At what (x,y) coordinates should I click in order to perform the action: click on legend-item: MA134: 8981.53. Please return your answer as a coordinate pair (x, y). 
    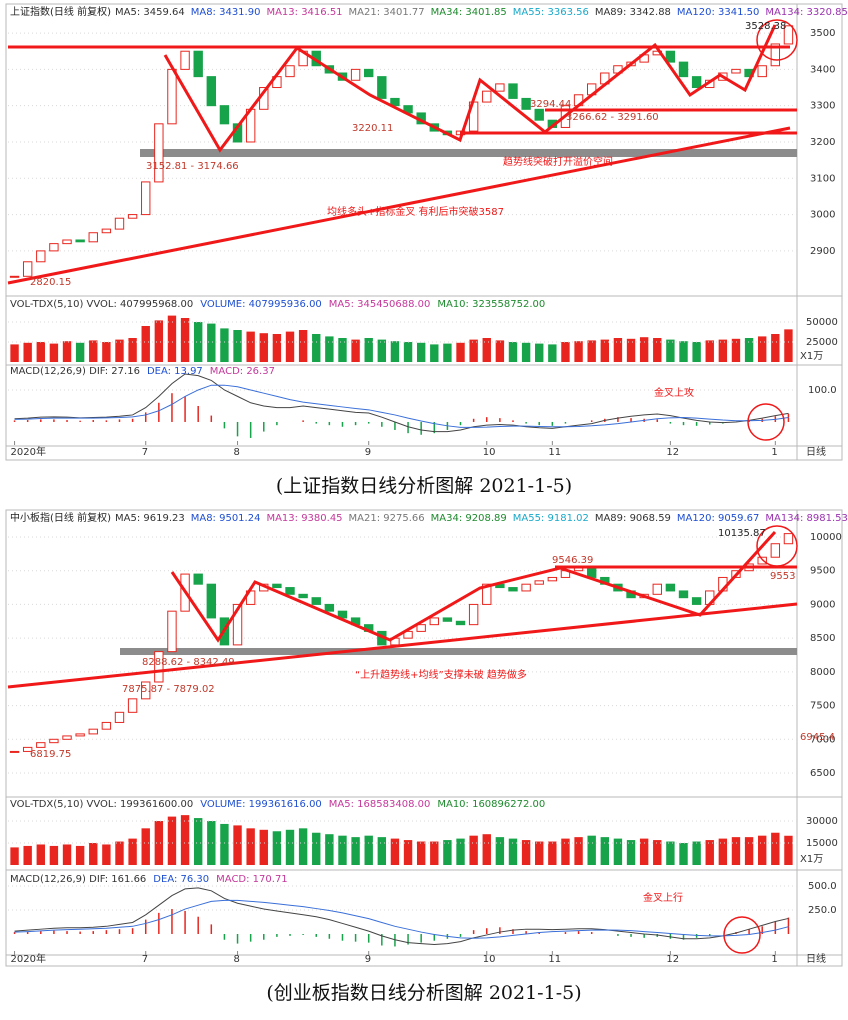
    Looking at the image, I should click on (806, 518).